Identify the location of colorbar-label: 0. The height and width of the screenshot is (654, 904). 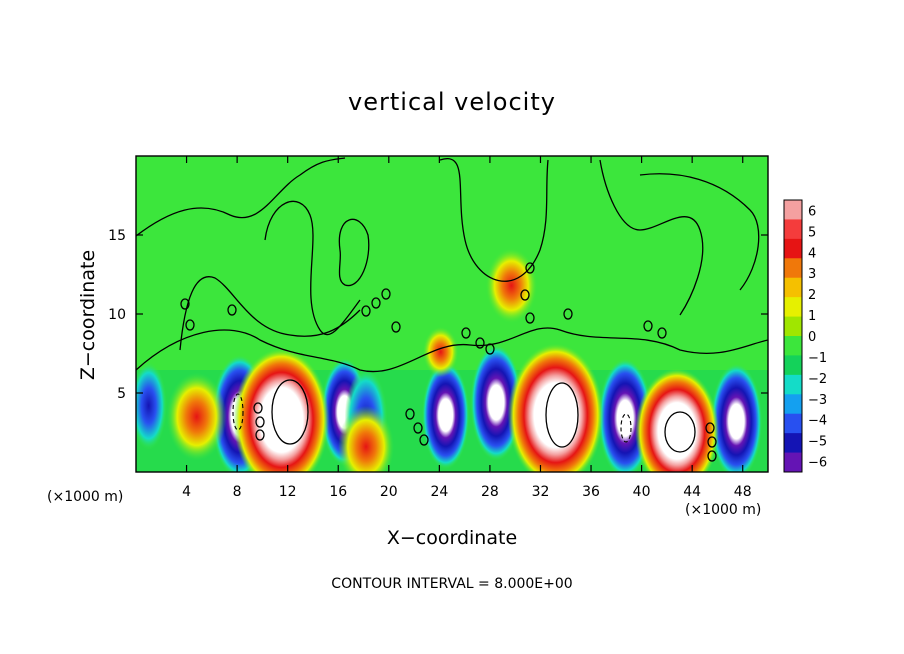
(812, 337).